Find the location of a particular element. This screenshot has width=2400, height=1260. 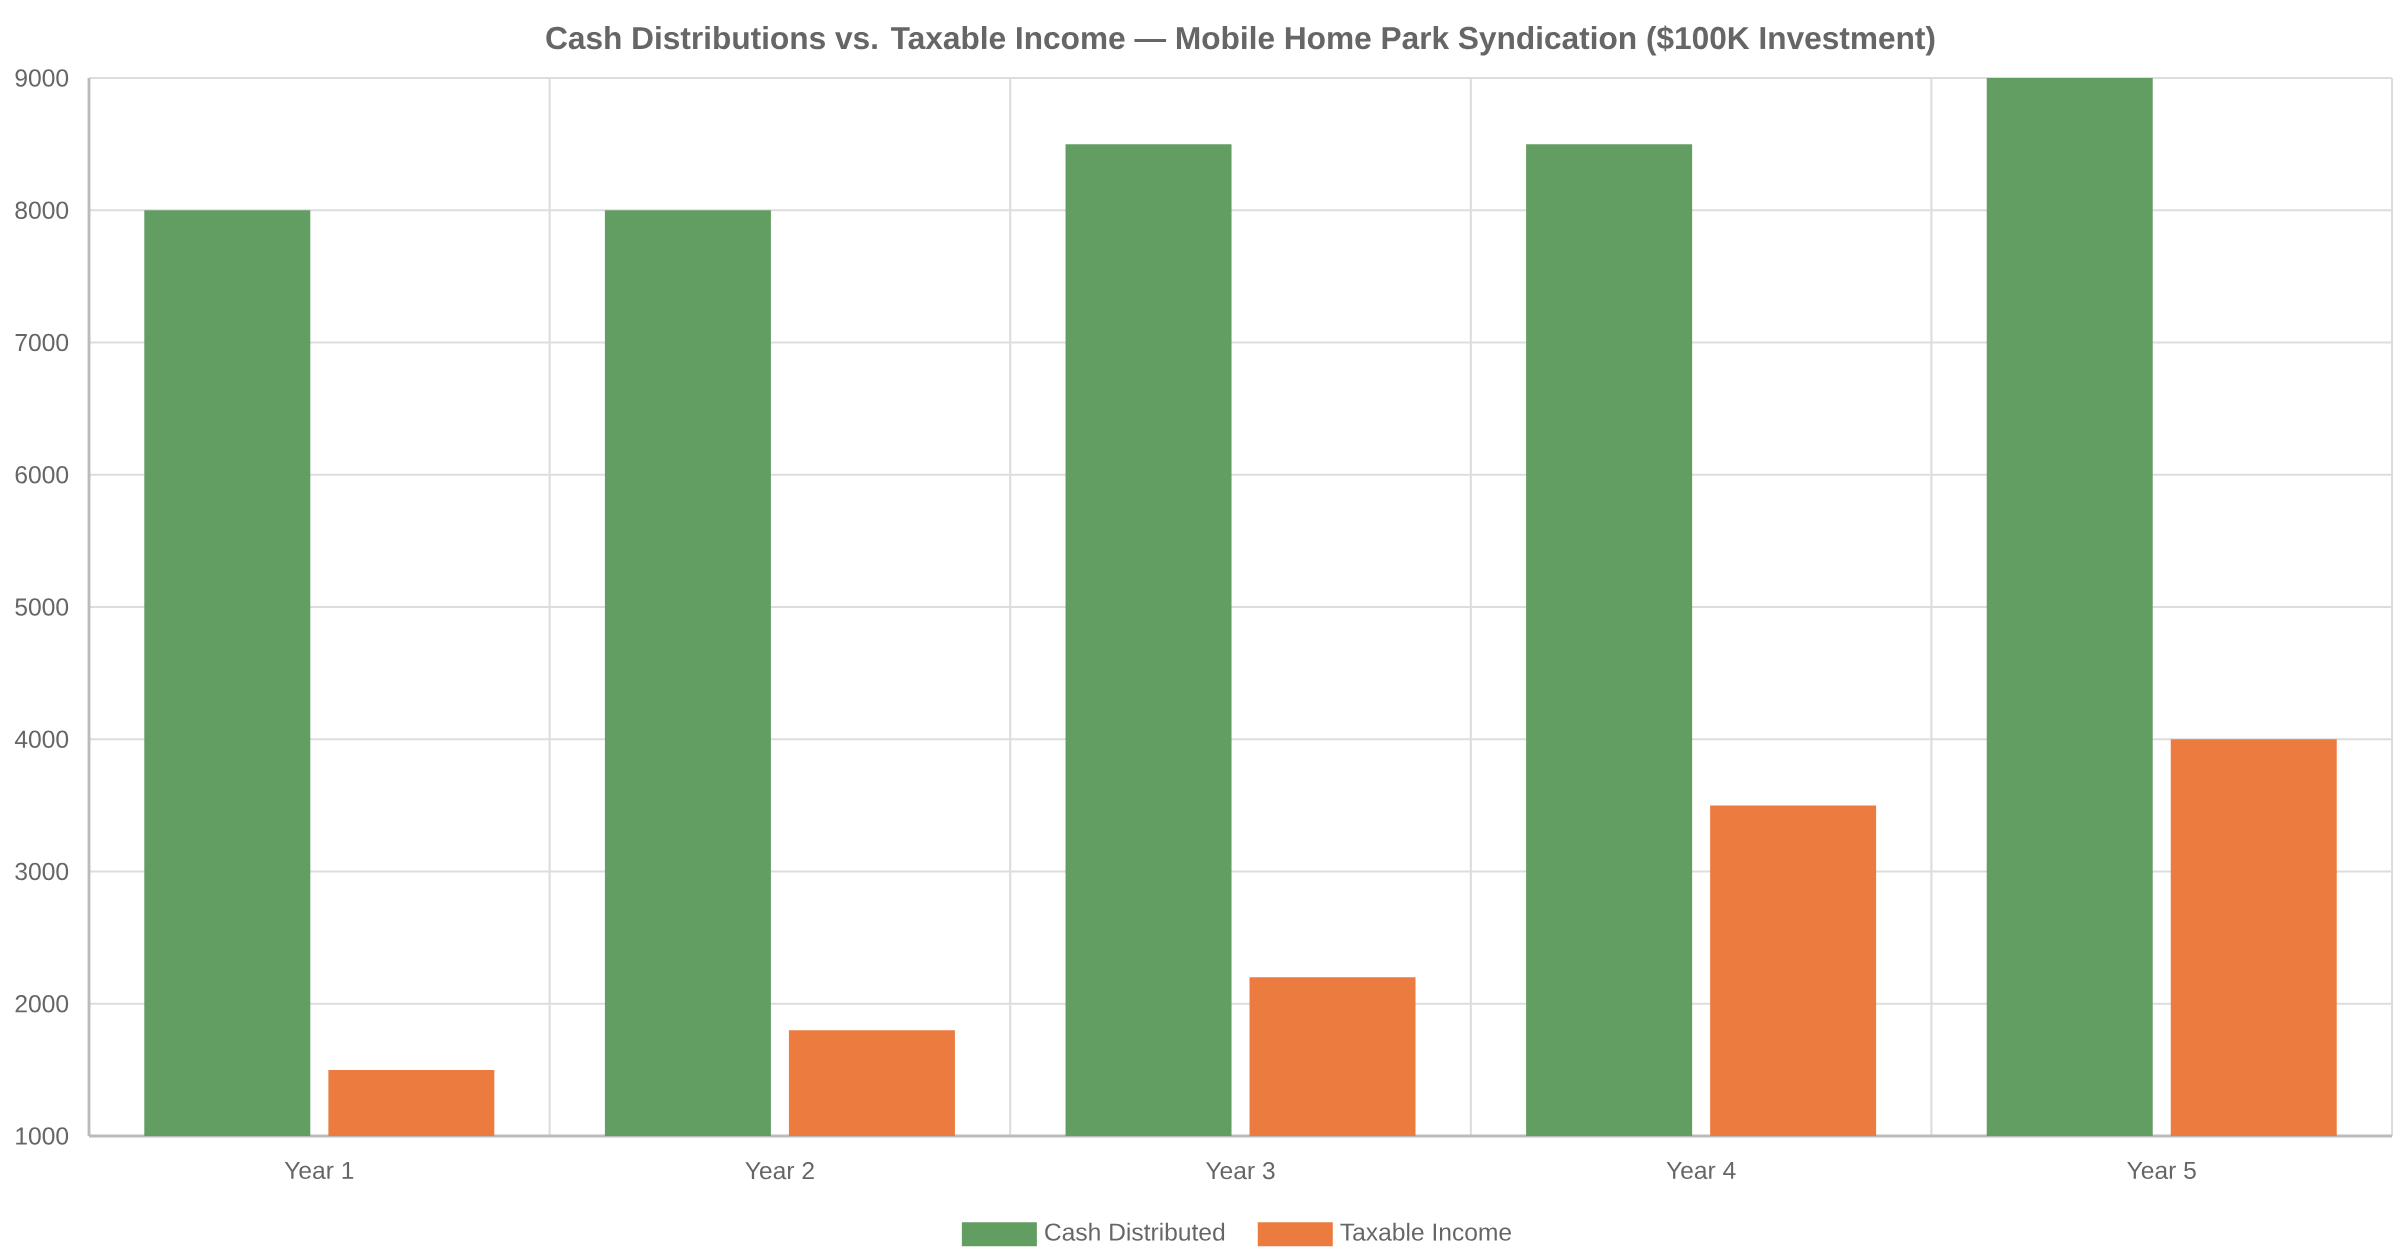

y-tick-label: 4000 is located at coordinates (41, 739).